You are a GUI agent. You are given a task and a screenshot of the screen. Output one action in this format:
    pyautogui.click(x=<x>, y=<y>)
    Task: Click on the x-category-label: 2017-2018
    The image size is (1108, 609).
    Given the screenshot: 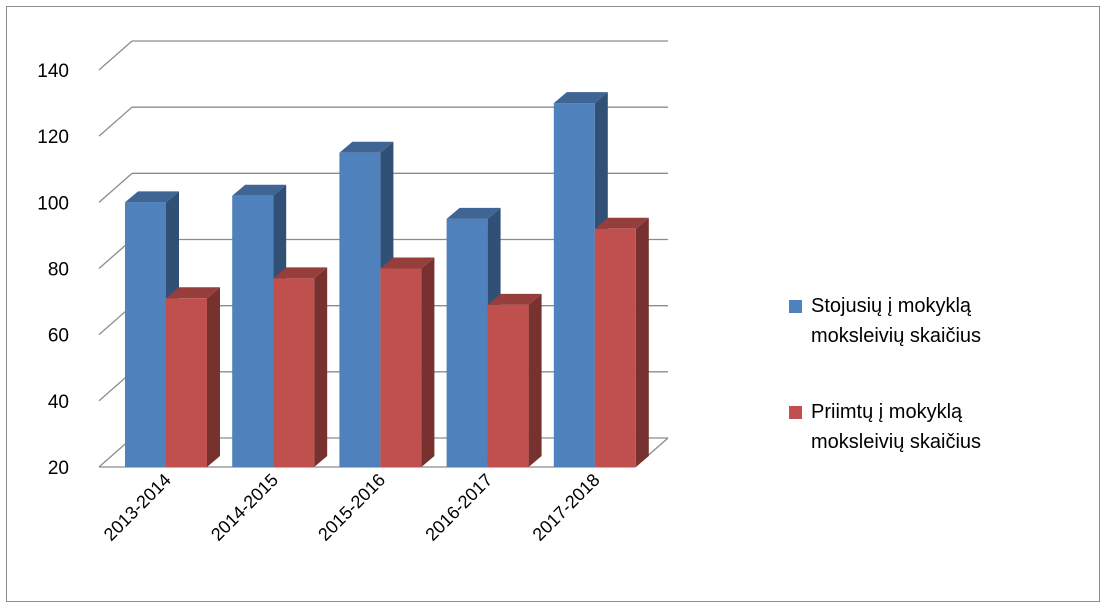 What is the action you would take?
    pyautogui.click(x=566, y=507)
    